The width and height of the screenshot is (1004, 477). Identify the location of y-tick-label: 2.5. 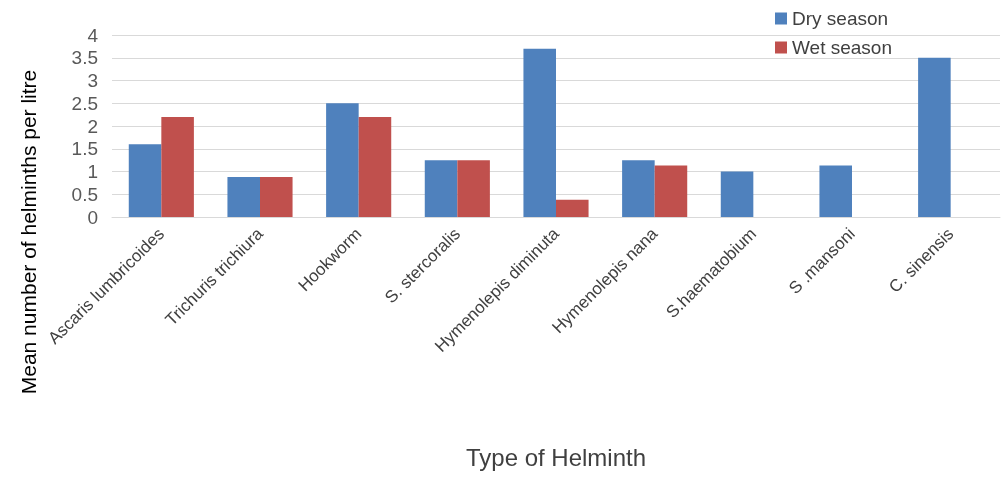
(84, 103).